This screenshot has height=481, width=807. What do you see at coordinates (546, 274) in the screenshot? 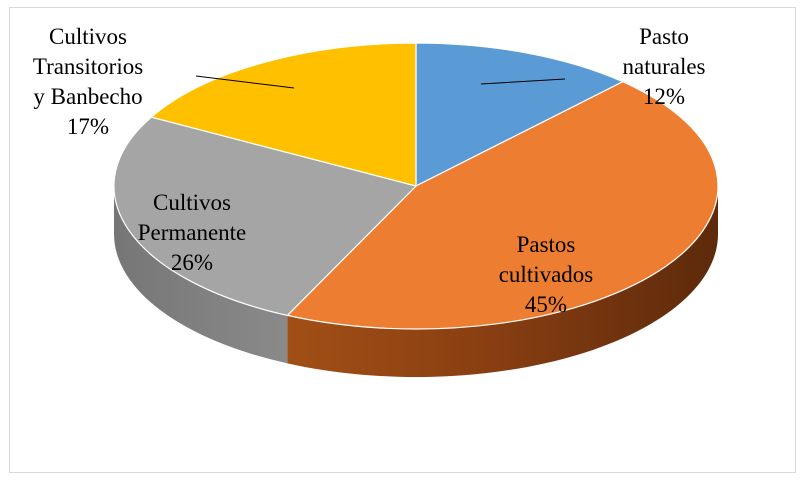
I see `label-pastos-cultivados: Pastos cultivados 45%` at bounding box center [546, 274].